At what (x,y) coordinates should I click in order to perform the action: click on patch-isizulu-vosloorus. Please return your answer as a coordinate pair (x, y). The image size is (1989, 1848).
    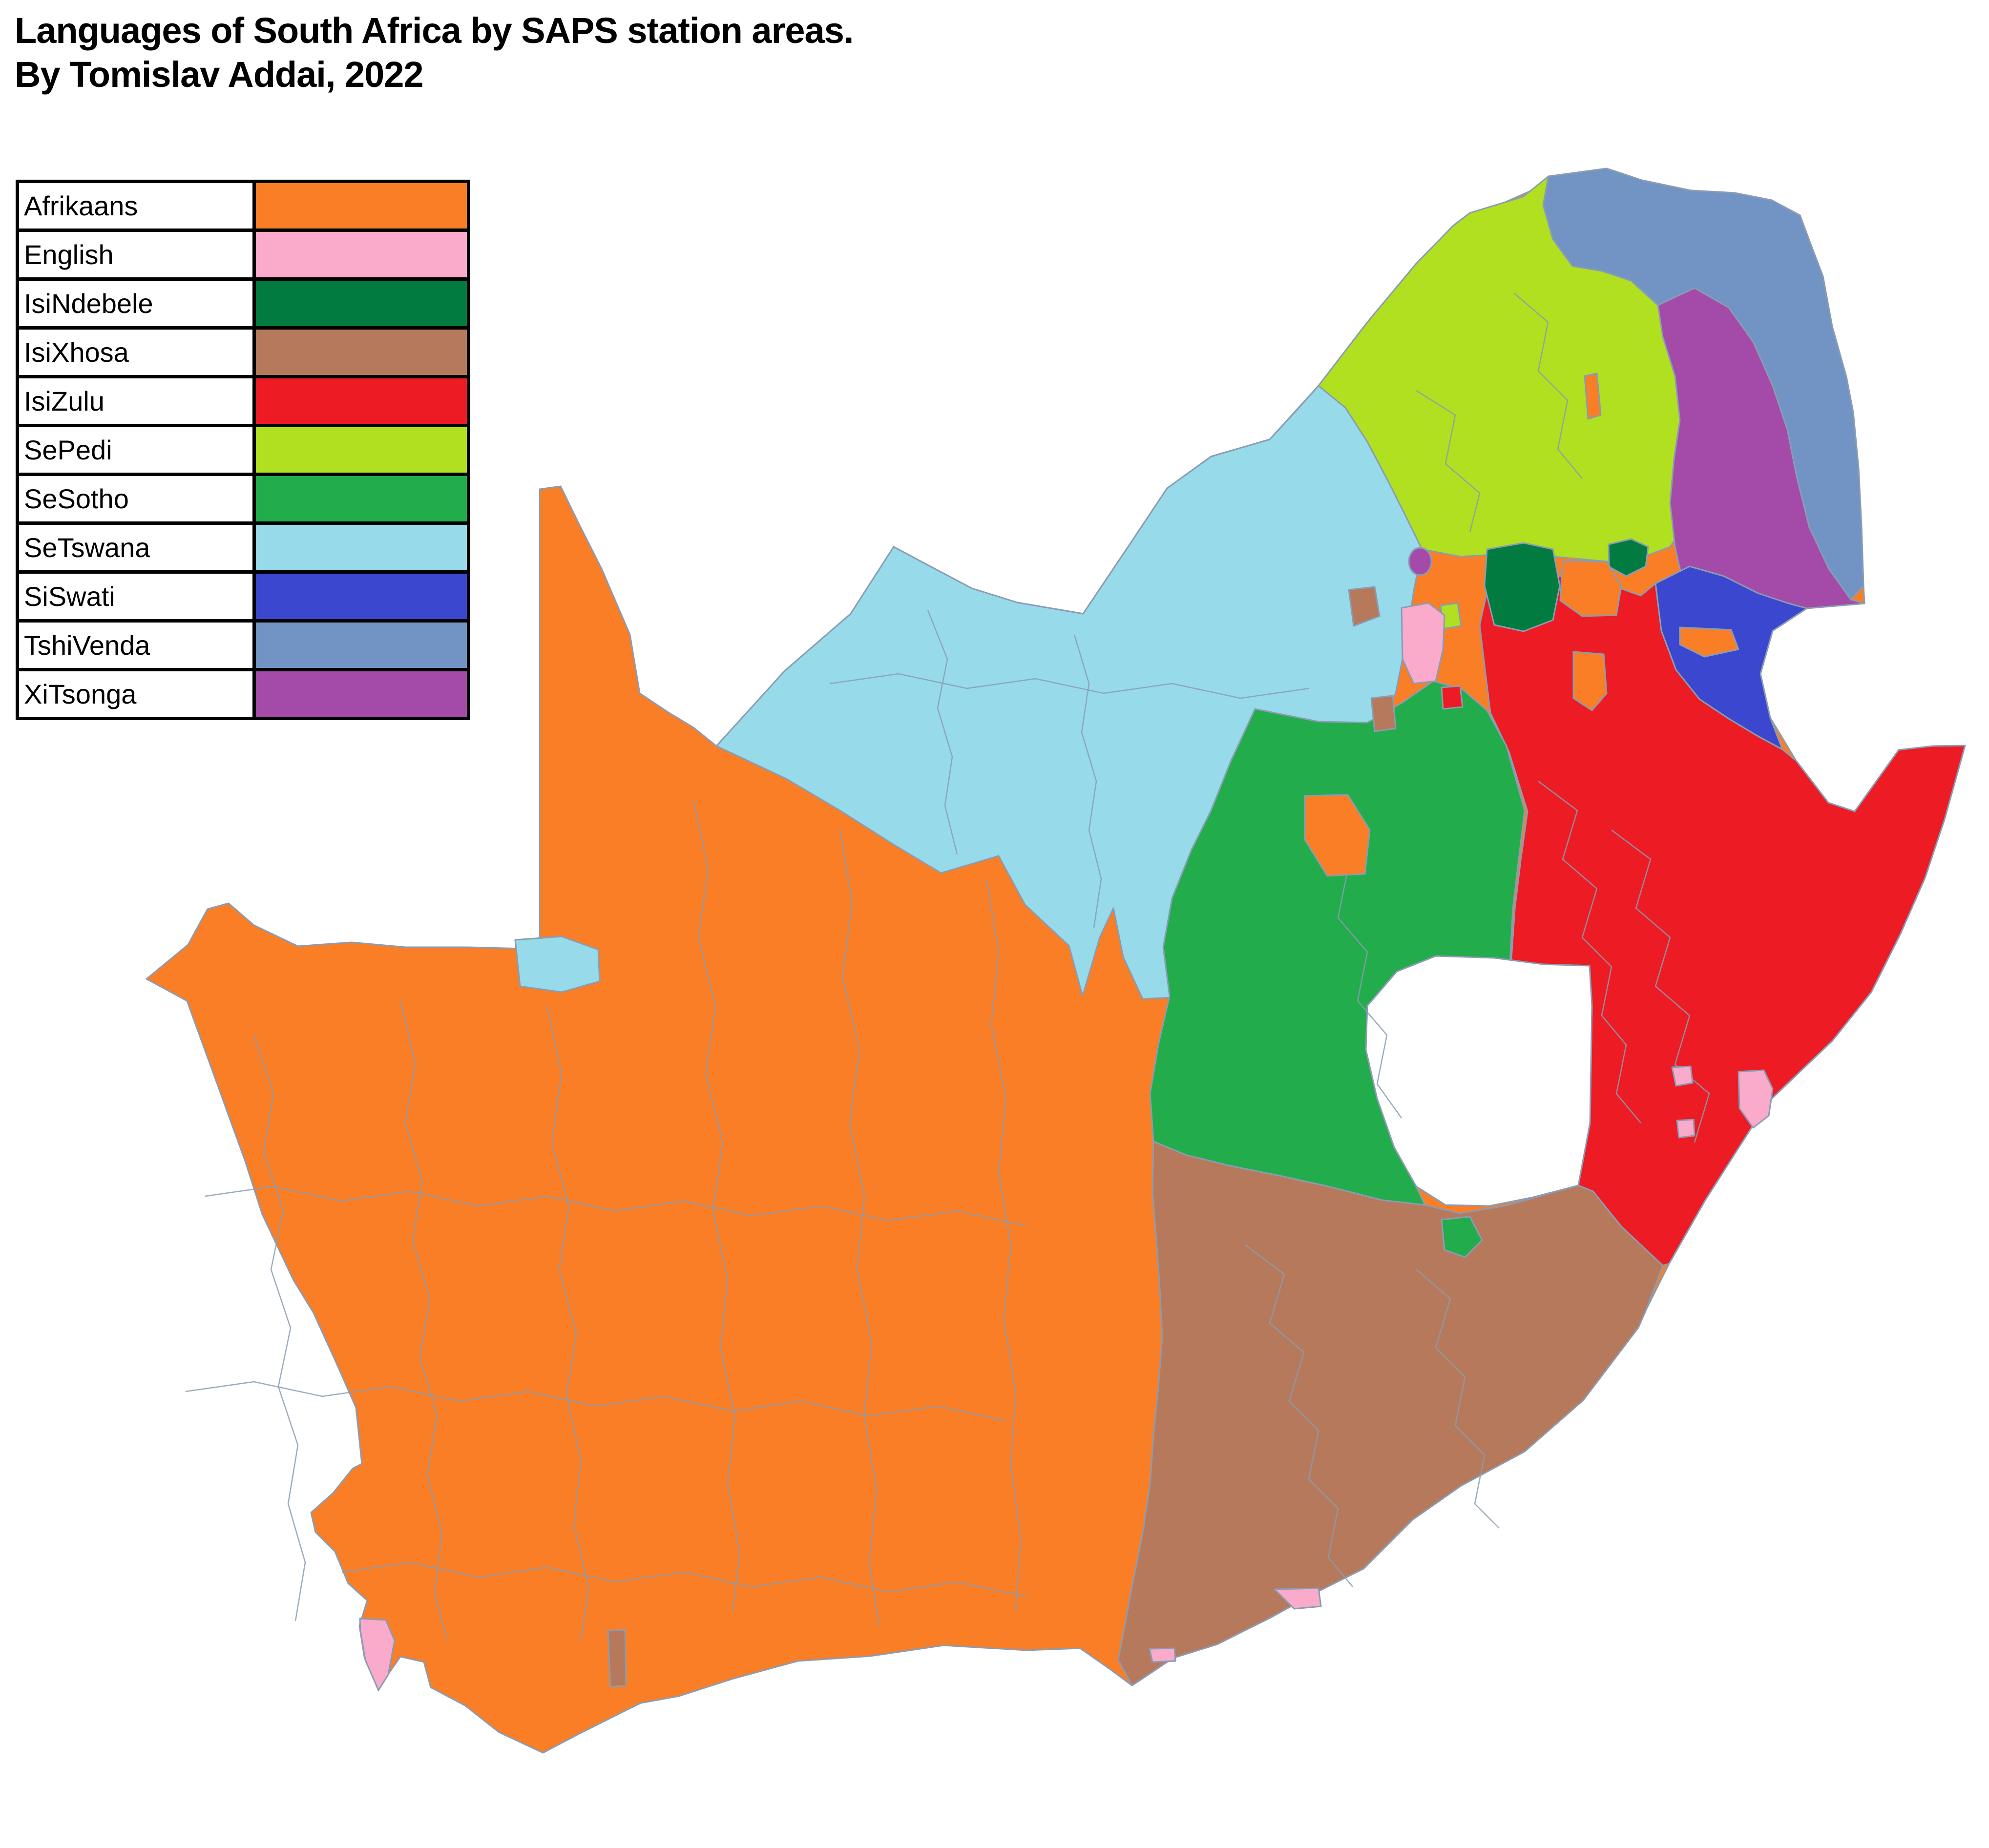
    Looking at the image, I should click on (1452, 697).